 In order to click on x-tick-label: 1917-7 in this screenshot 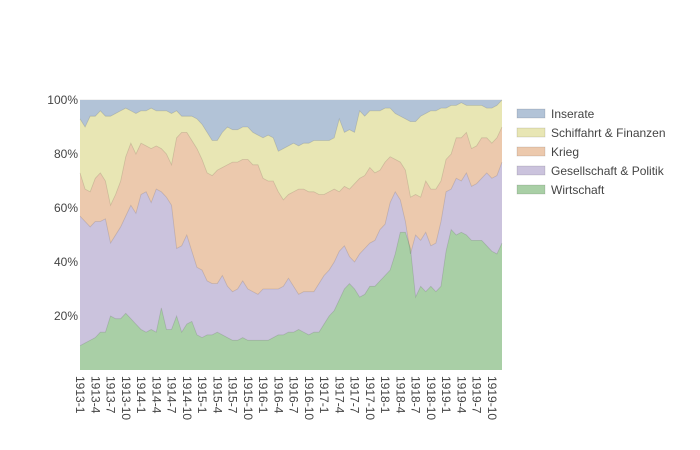, I will do `click(355, 395)`.